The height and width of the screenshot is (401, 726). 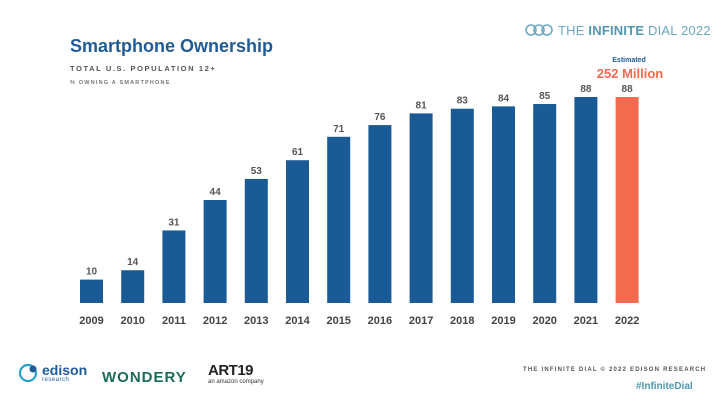 I want to click on art19-subtext: an amazon company, so click(x=236, y=382).